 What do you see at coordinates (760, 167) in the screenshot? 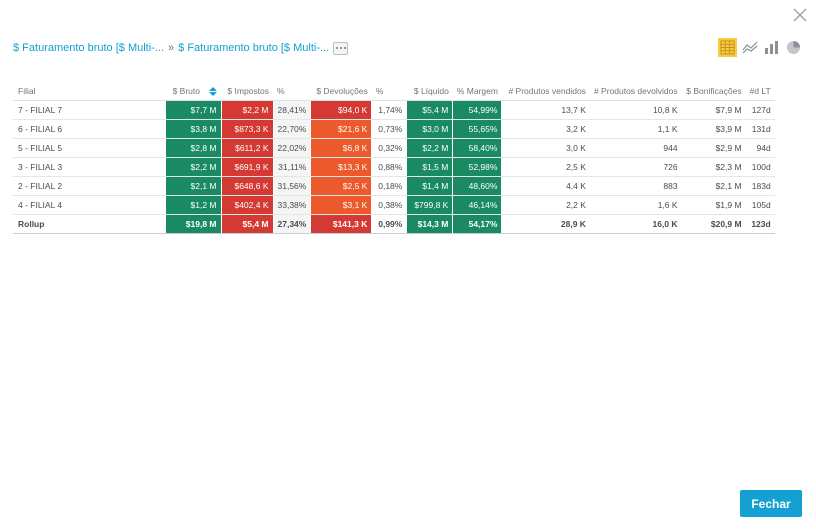
I see `cell-dlt: 100d` at bounding box center [760, 167].